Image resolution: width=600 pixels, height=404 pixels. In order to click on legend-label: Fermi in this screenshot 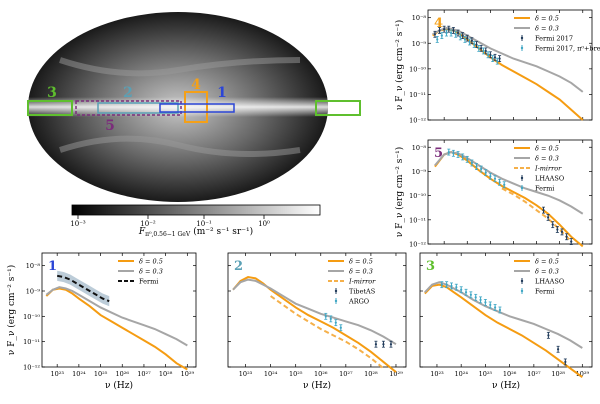, I will do `click(544, 292)`.